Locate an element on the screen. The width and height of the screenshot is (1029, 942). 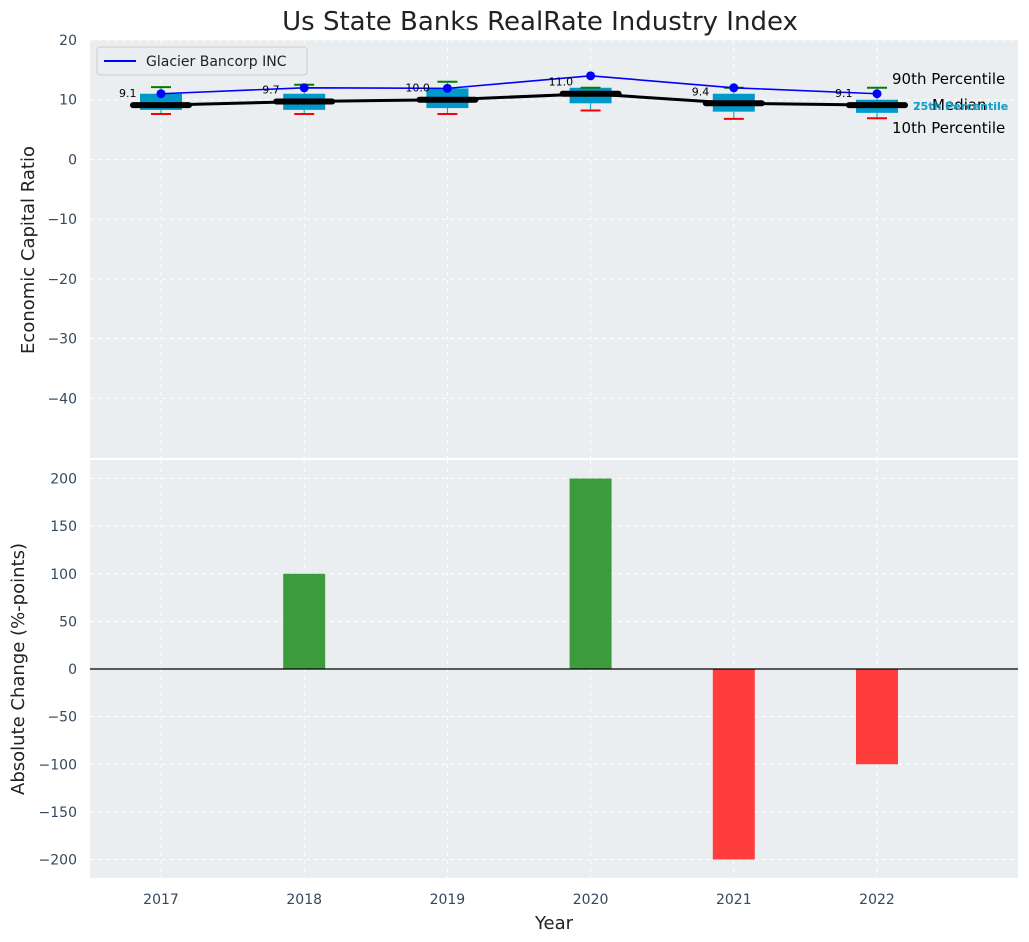
top-y-tick-label: 20 is located at coordinates (68, 41).